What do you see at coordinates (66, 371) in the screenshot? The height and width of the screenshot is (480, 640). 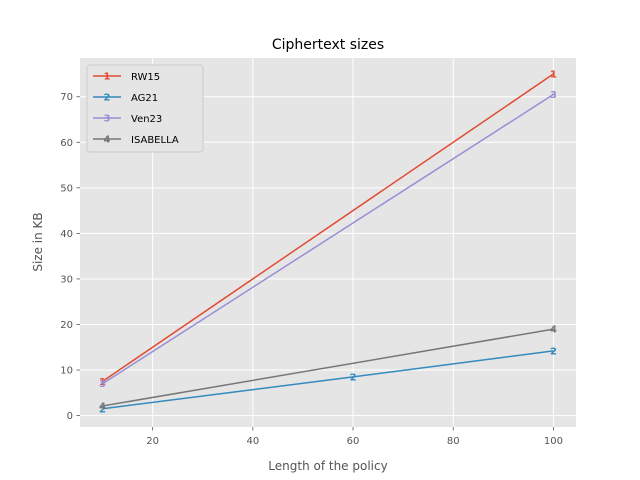 I see `y-tick-label: 10` at bounding box center [66, 371].